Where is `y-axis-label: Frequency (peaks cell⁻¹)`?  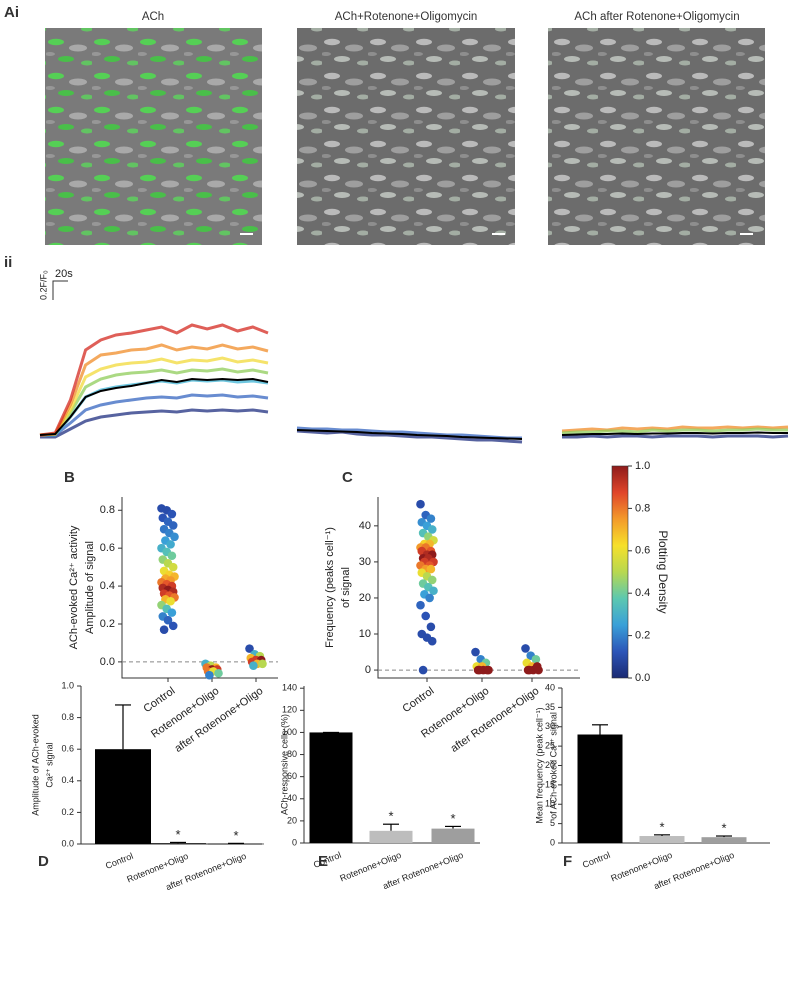
y-axis-label: Frequency (peaks cell⁻¹) is located at coordinates (330, 587).